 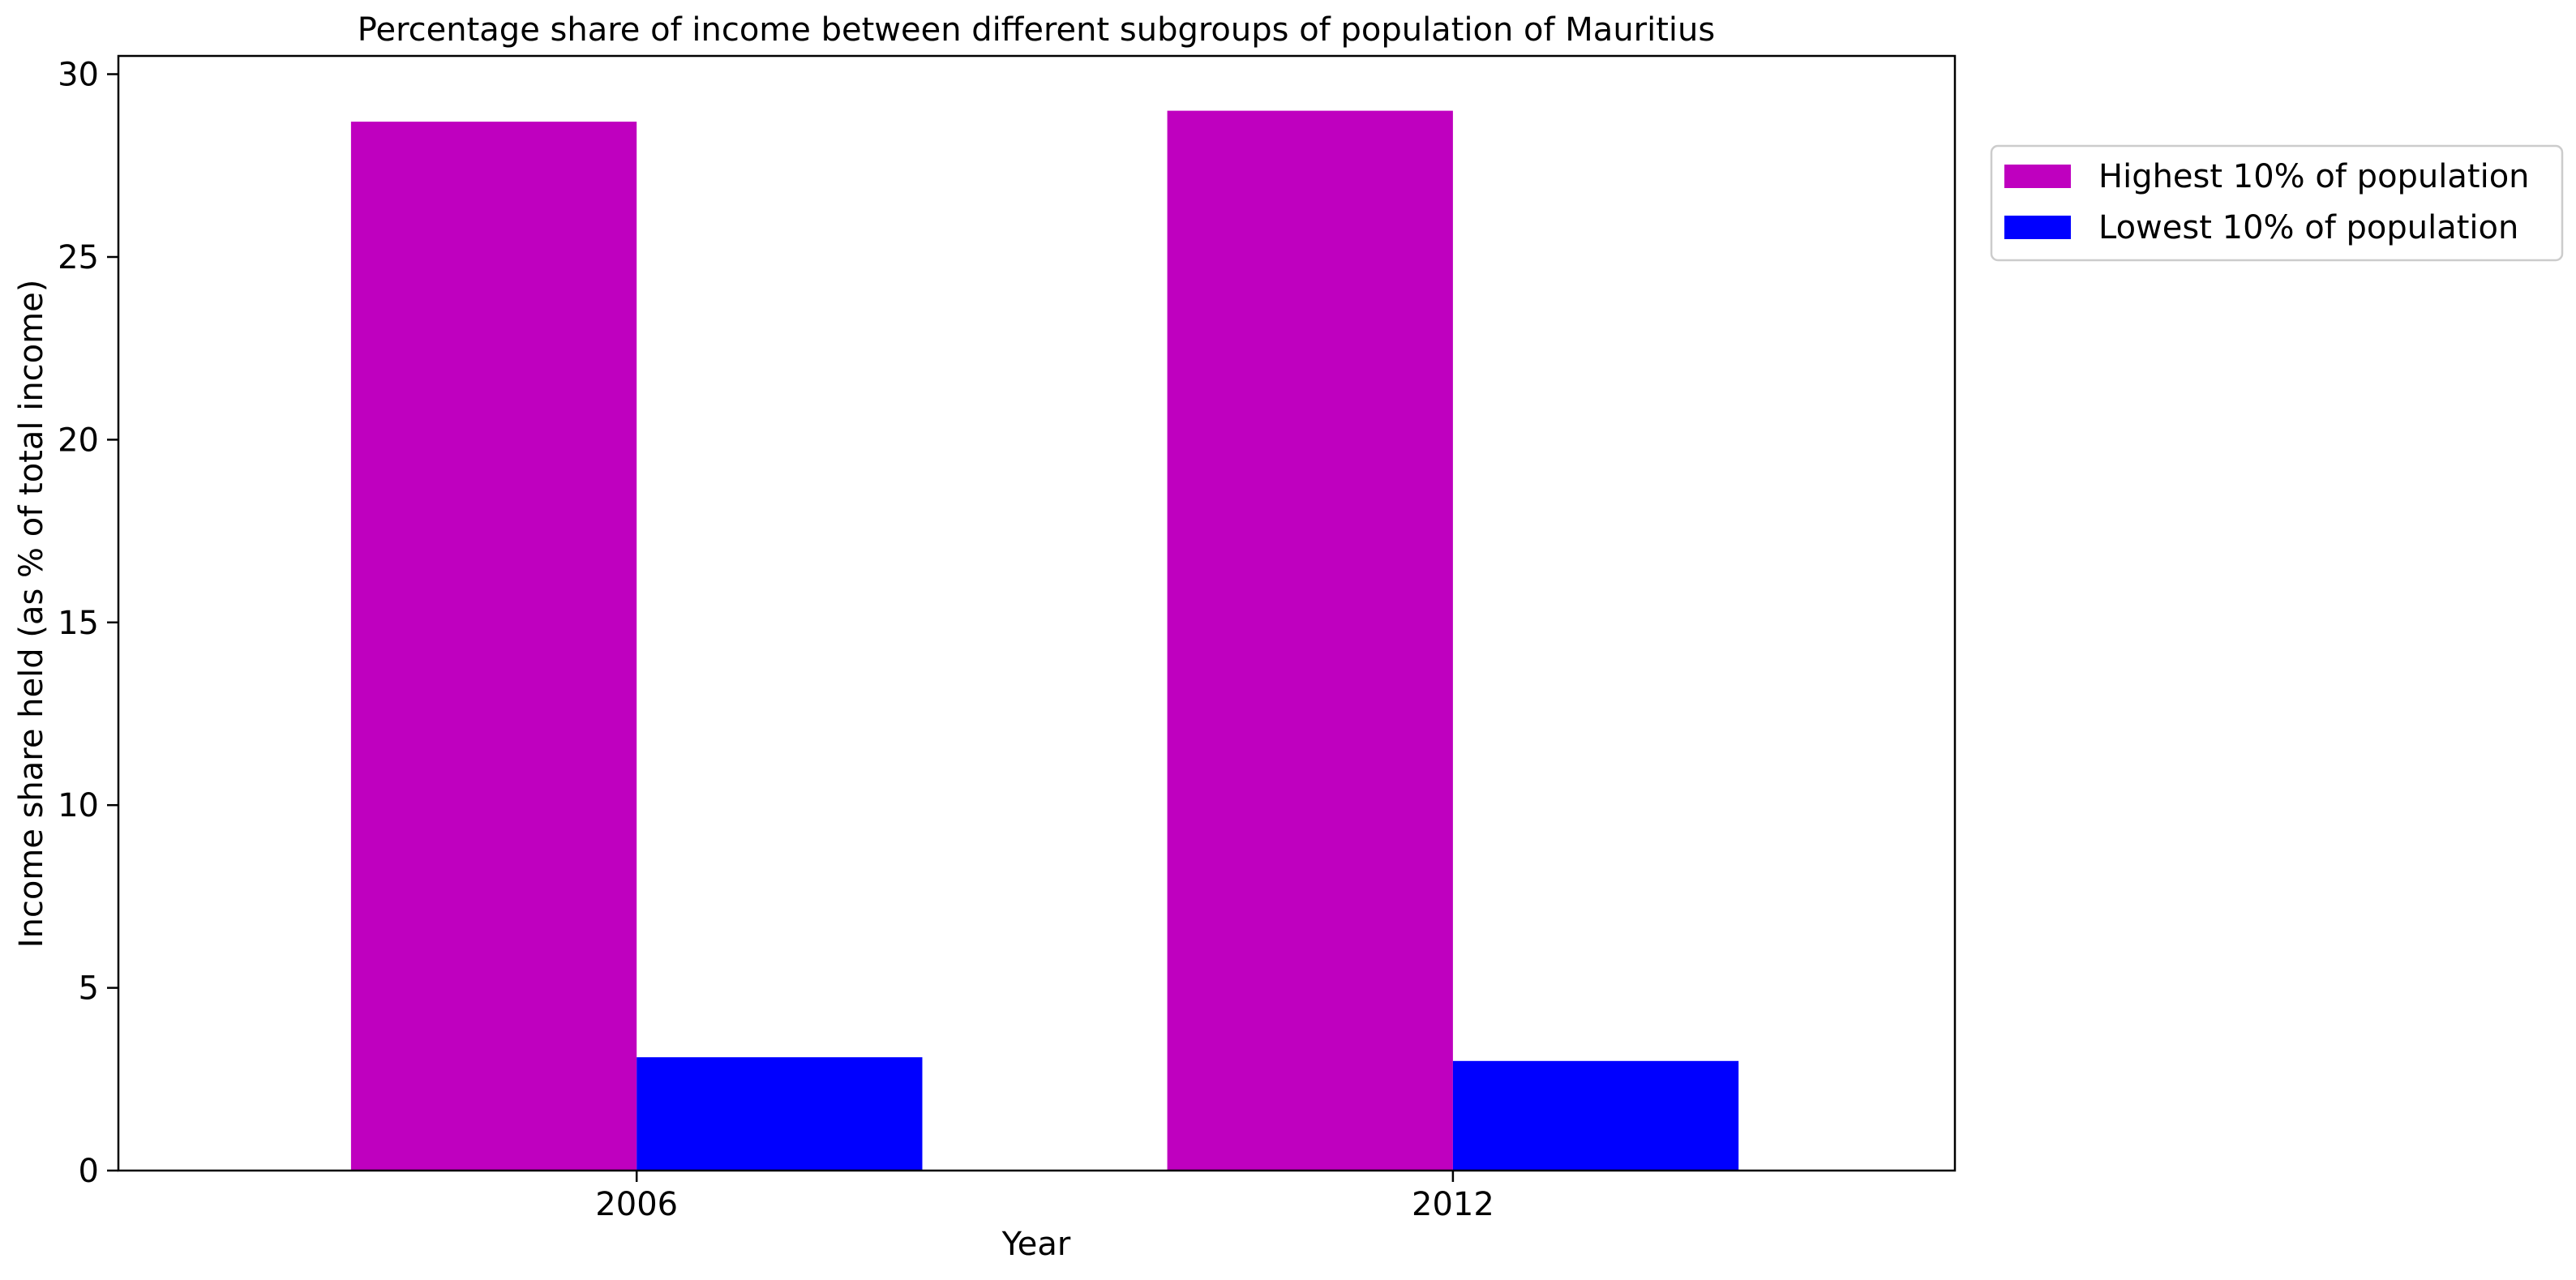 I want to click on y-axis: 0 5 10 15 20 25 30, so click(x=88, y=624).